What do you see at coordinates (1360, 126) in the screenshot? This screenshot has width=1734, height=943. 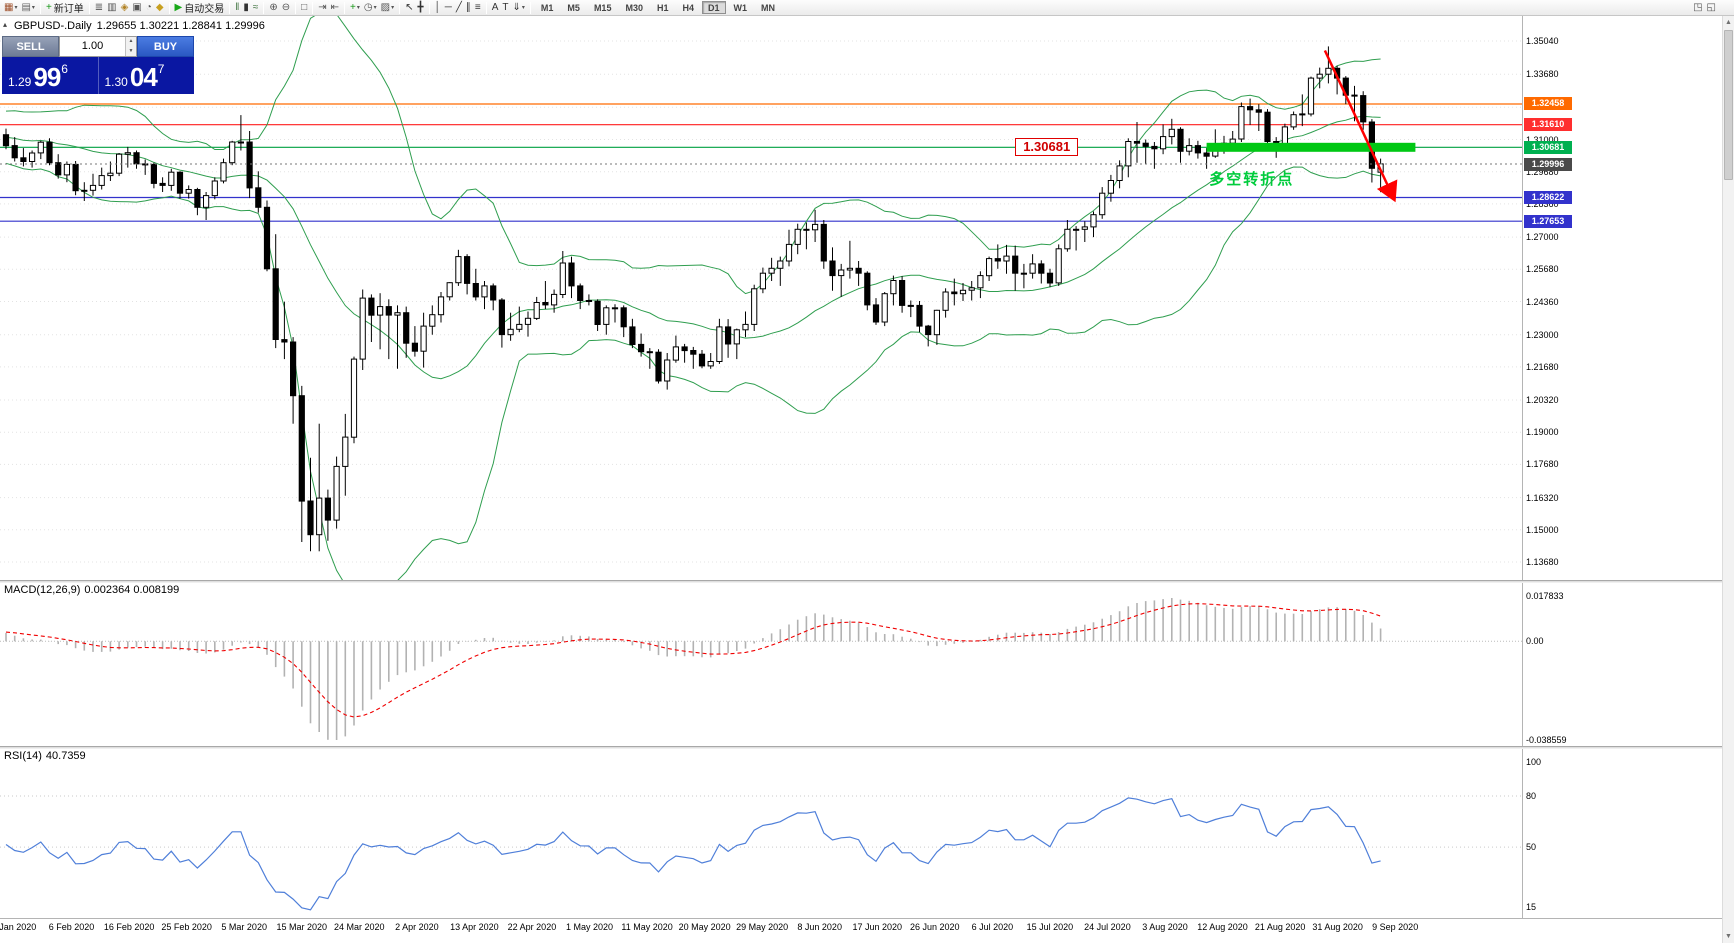 I see `trend-arrow` at bounding box center [1360, 126].